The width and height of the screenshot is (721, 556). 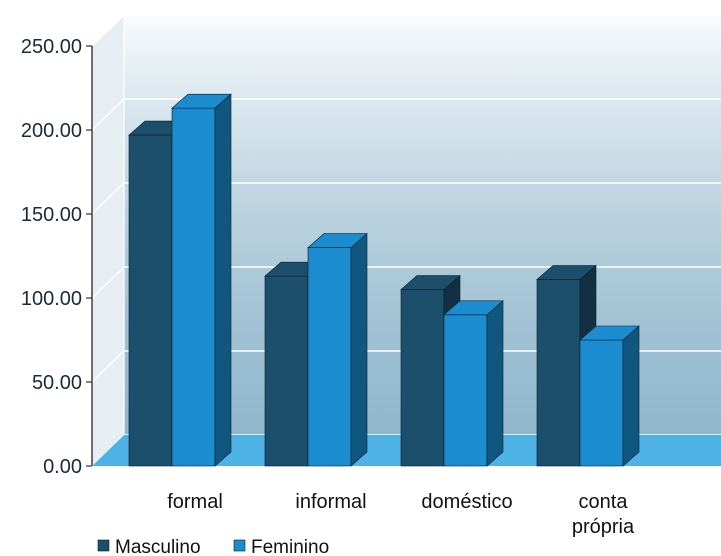 I want to click on x-tick-labels: formal informal doméstico conta própria, so click(x=401, y=514).